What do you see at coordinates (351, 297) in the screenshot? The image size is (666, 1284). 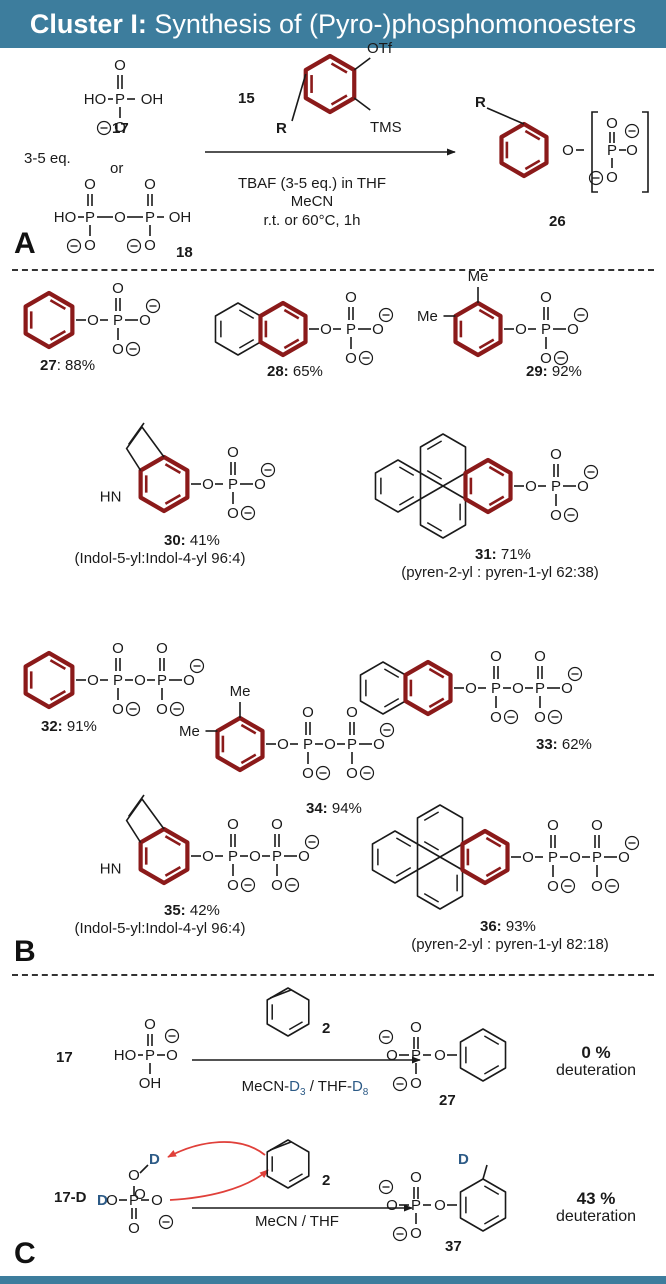 I see `b28-phos-o-top: O` at bounding box center [351, 297].